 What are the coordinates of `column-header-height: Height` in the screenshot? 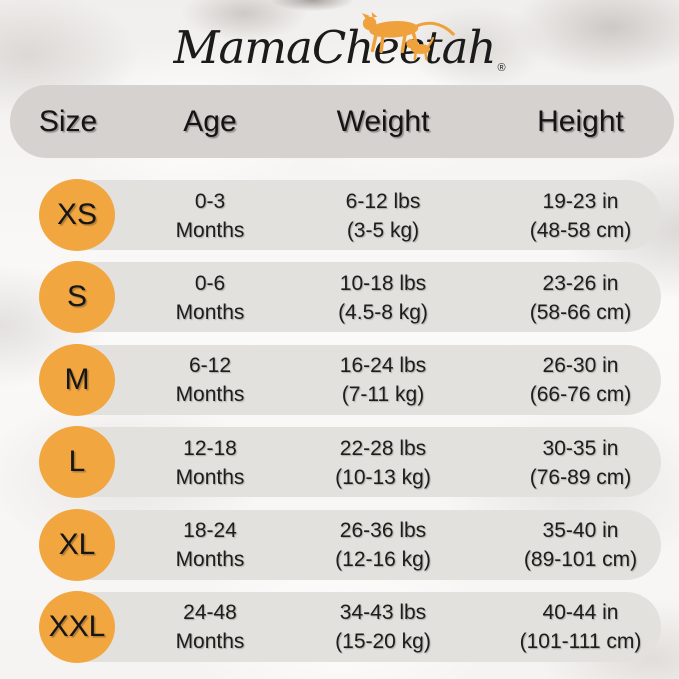 It's located at (580, 121).